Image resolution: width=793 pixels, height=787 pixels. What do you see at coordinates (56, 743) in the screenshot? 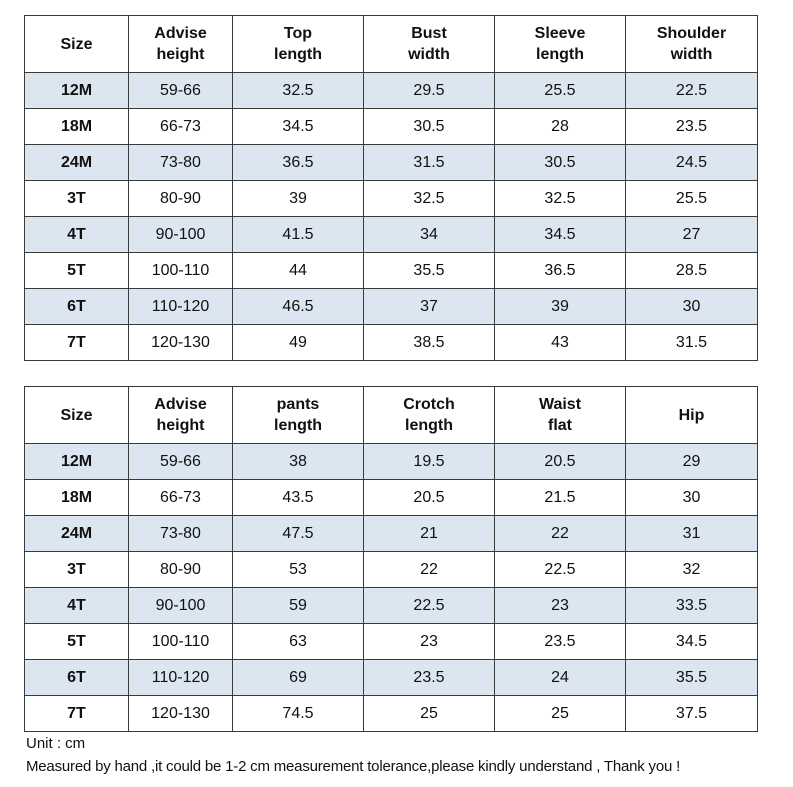
I see `unit-note: Unit : cm` at bounding box center [56, 743].